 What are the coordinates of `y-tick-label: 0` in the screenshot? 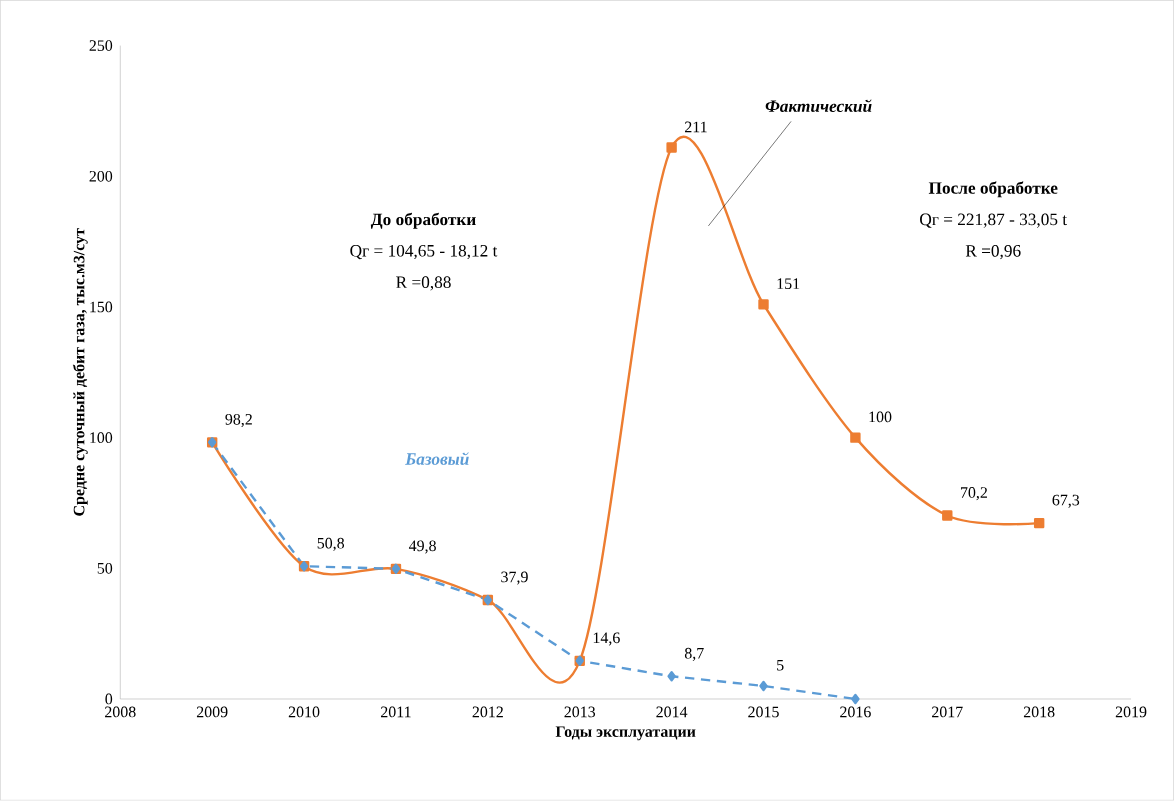 It's located at (109, 699).